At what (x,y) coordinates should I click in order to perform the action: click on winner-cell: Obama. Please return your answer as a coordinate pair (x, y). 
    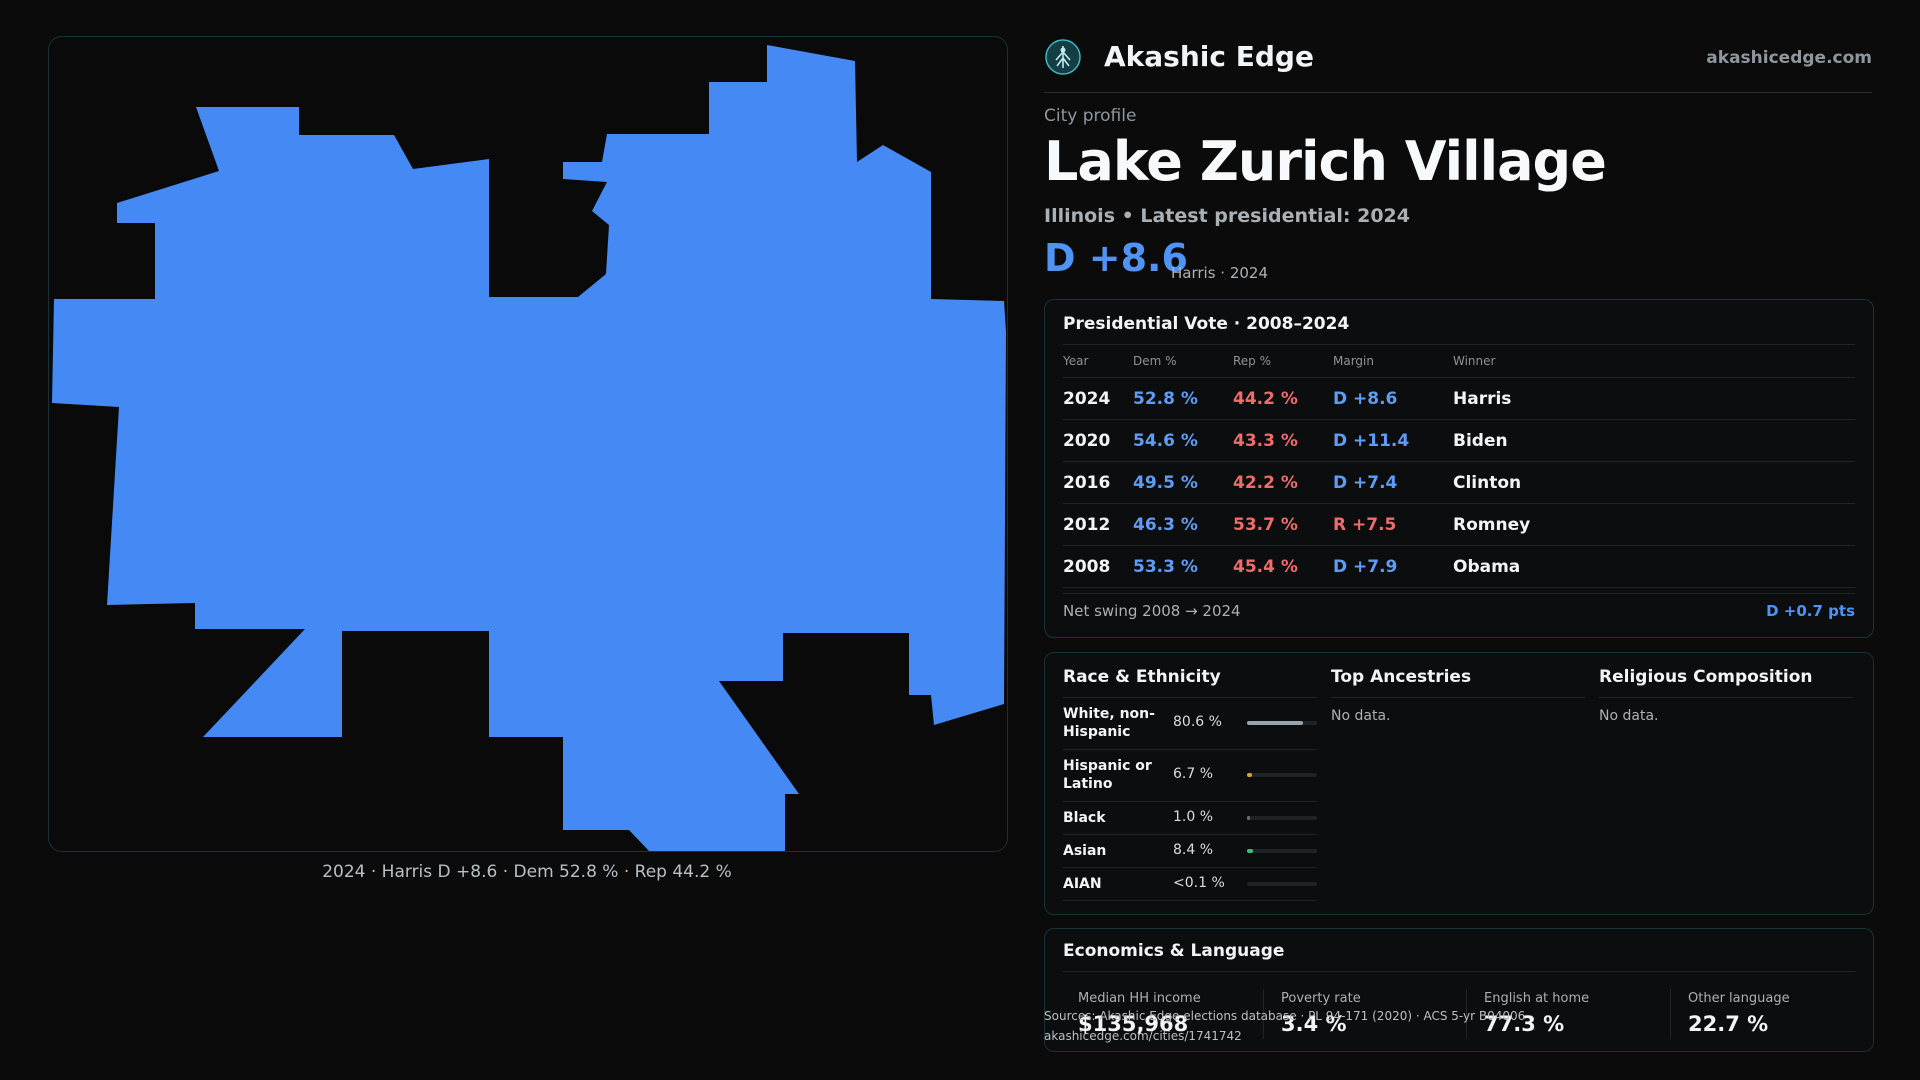
    Looking at the image, I should click on (1654, 566).